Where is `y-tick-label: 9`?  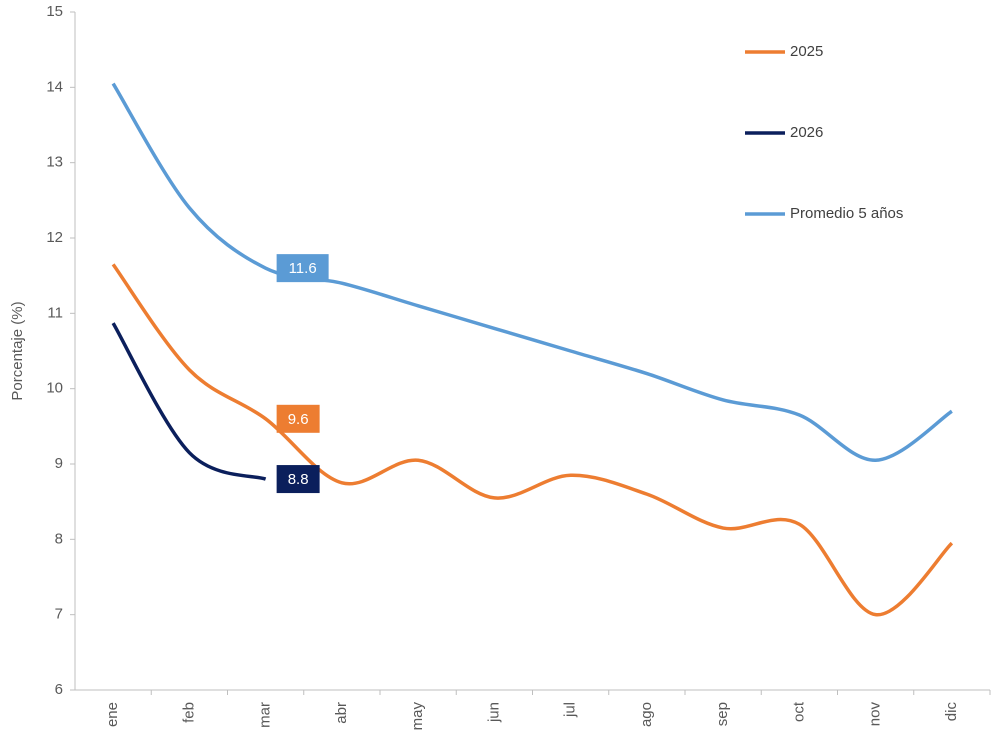
y-tick-label: 9 is located at coordinates (59, 463).